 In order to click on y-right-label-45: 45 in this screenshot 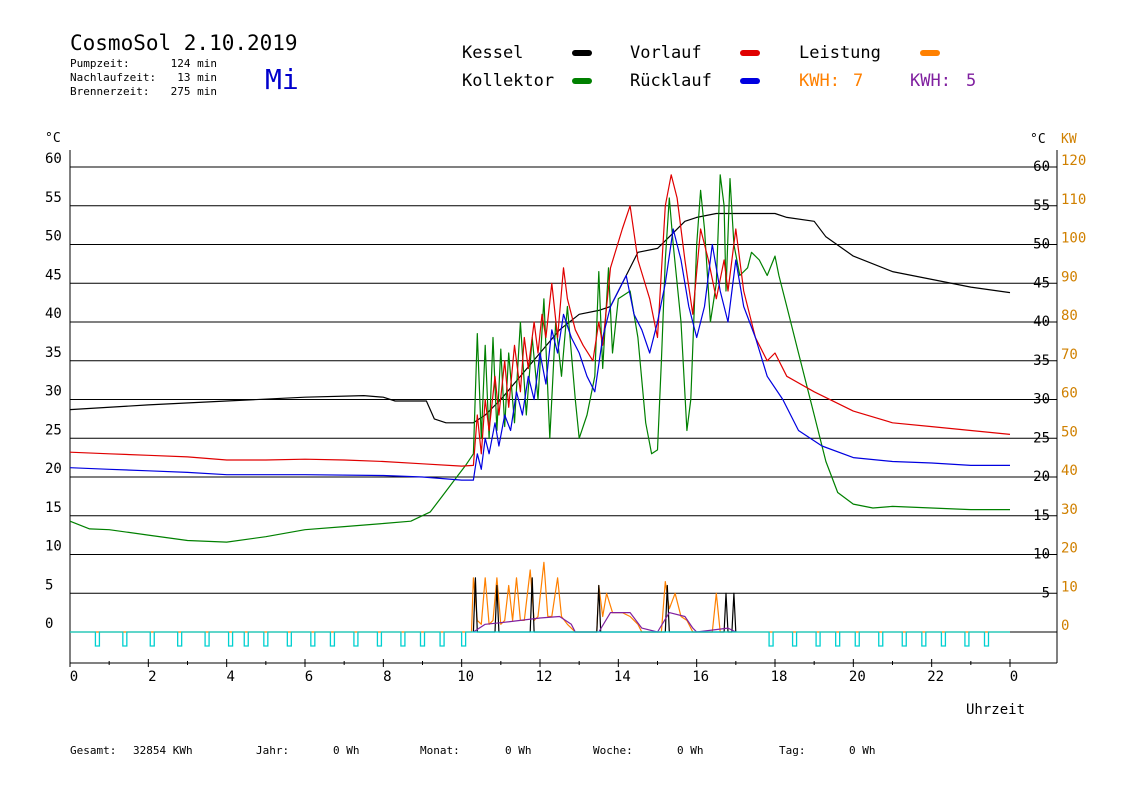, I will do `click(1041, 283)`.